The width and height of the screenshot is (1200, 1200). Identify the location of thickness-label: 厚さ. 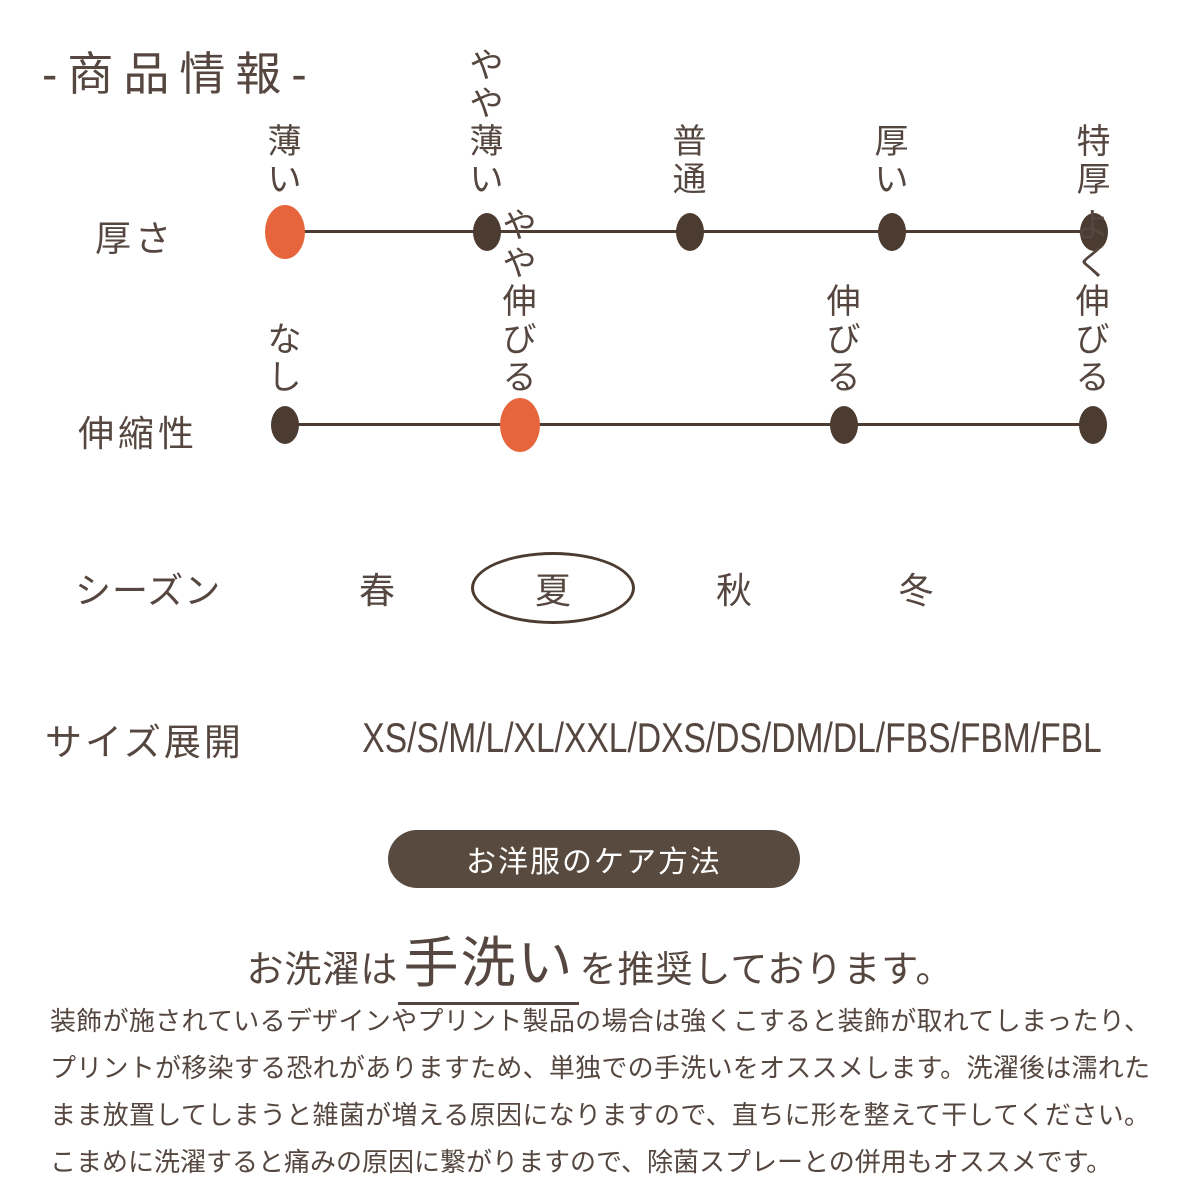
(135, 238).